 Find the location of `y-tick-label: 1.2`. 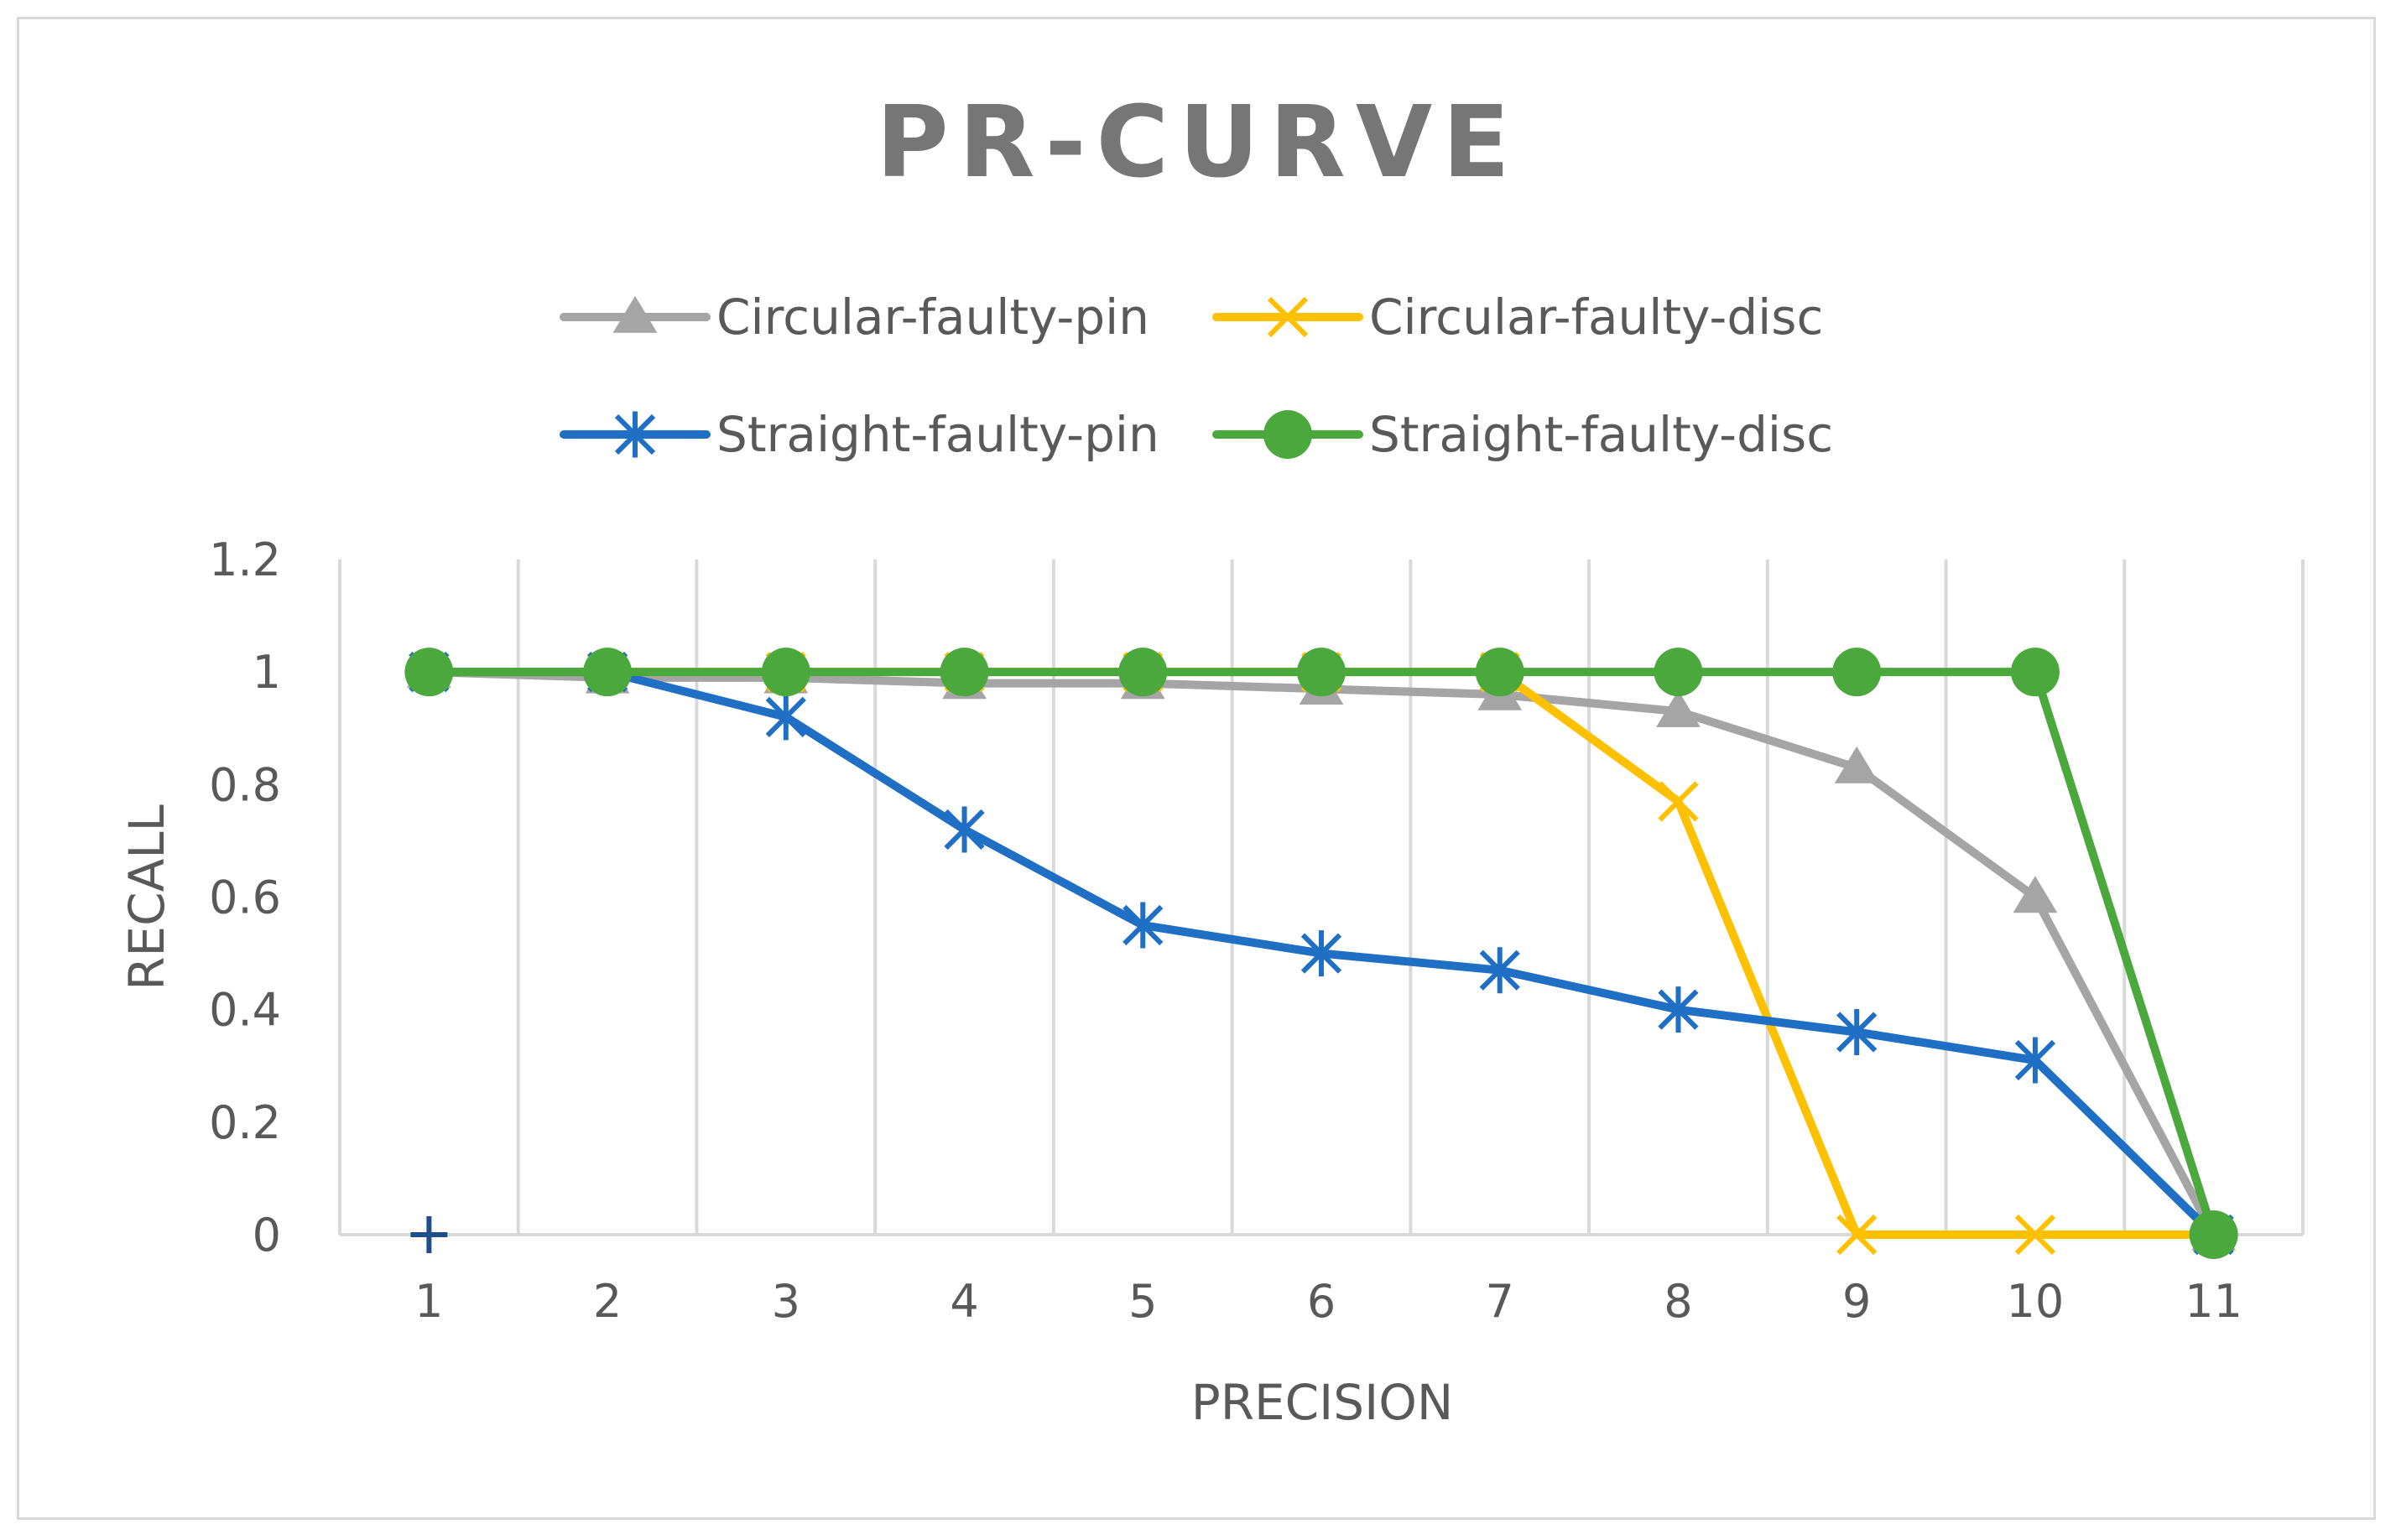

y-tick-label: 1.2 is located at coordinates (245, 560).